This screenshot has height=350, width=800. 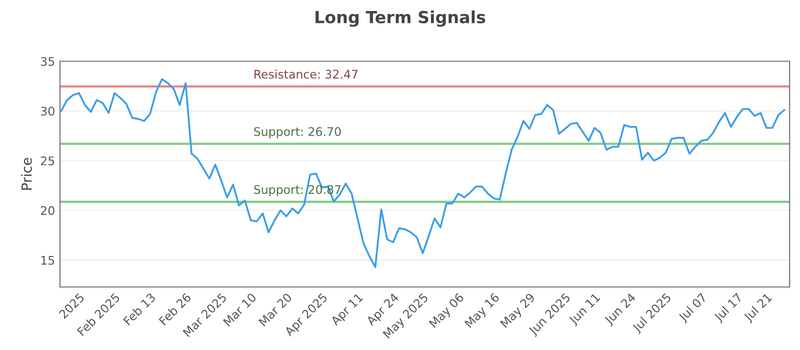 What do you see at coordinates (139, 309) in the screenshot?
I see `x-tick-label: Feb 13` at bounding box center [139, 309].